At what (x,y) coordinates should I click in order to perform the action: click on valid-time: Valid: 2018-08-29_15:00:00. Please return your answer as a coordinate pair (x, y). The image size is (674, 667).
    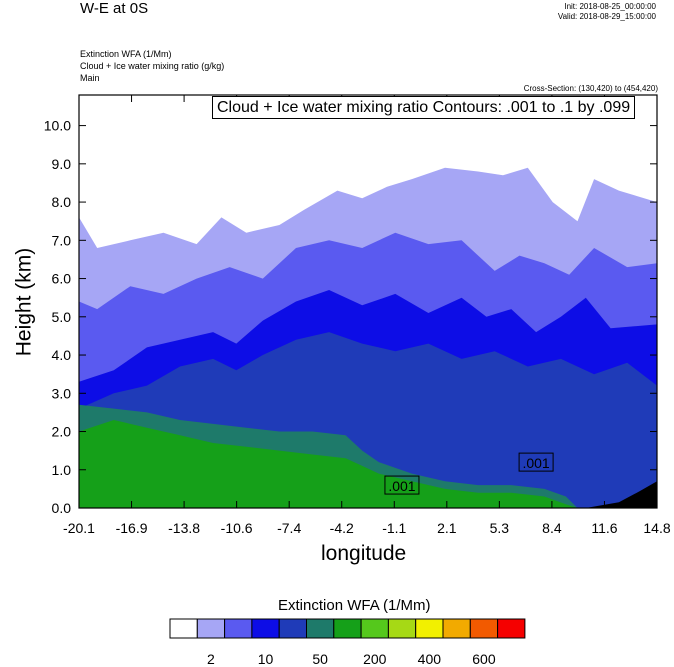
    Looking at the image, I should click on (606, 16).